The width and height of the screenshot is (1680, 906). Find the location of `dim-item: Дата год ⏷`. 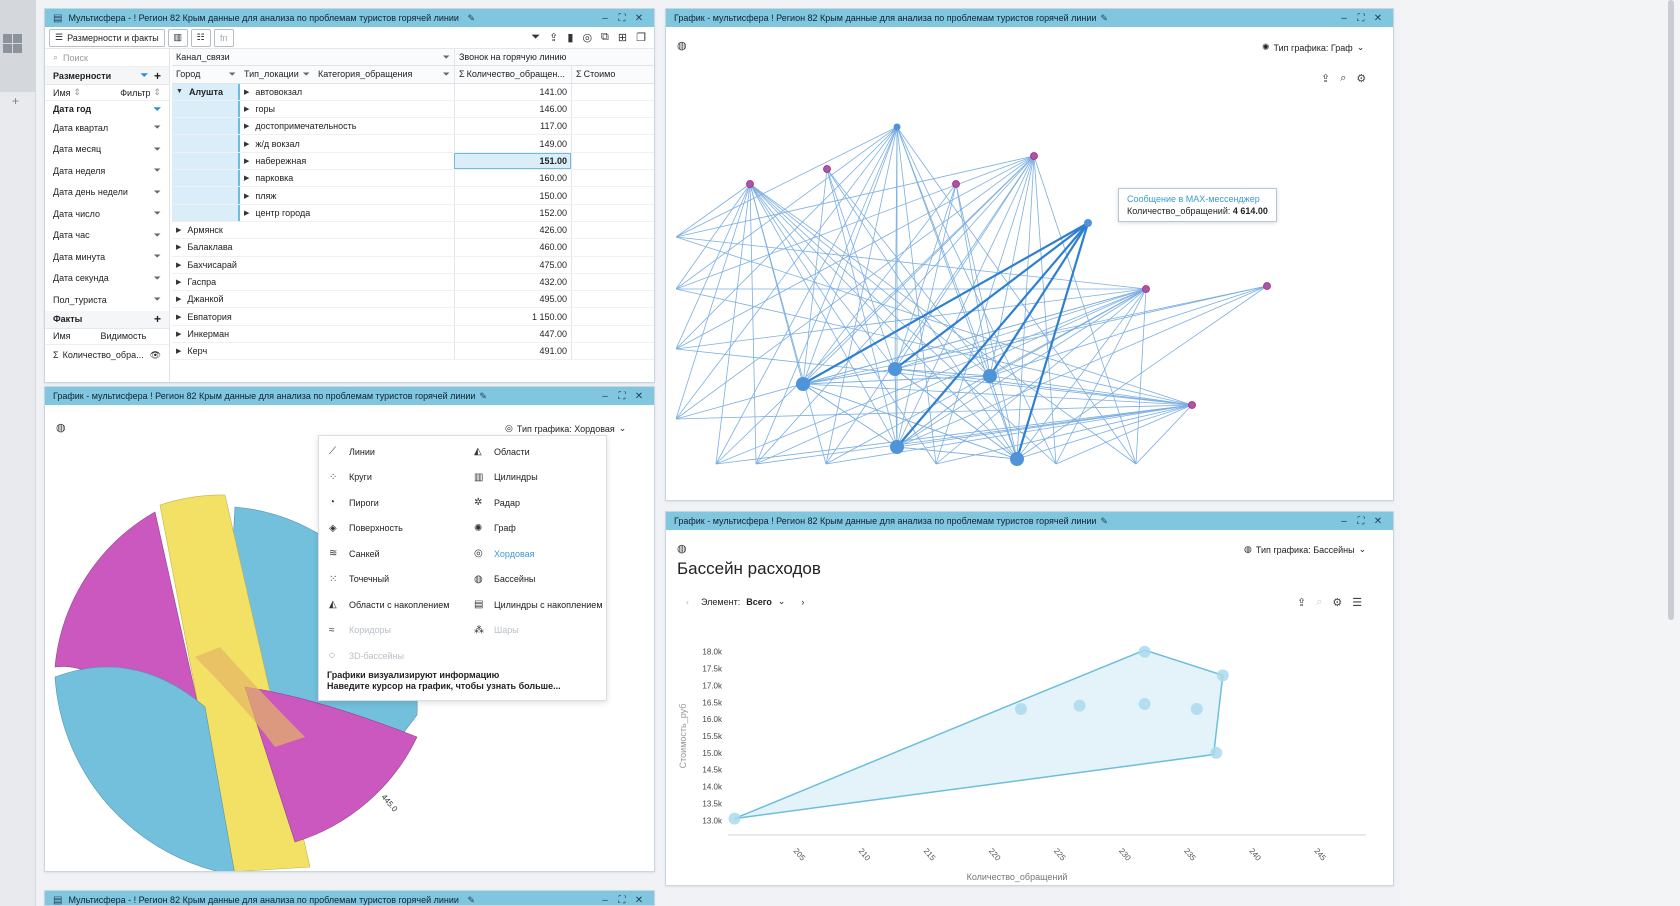

dim-item: Дата год ⏷ is located at coordinates (107, 109).